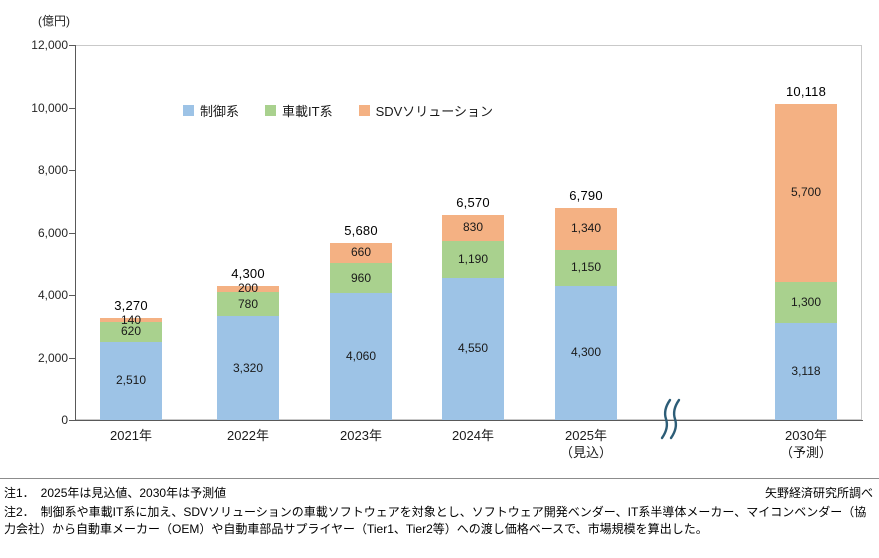 This screenshot has height=558, width=879. I want to click on x-axis-category-label: 2021年, so click(131, 435).